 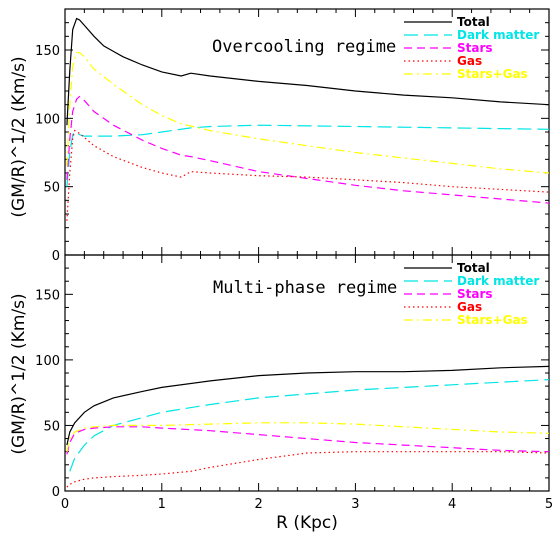 What do you see at coordinates (305, 288) in the screenshot?
I see `panel-title: Multi-phase regime` at bounding box center [305, 288].